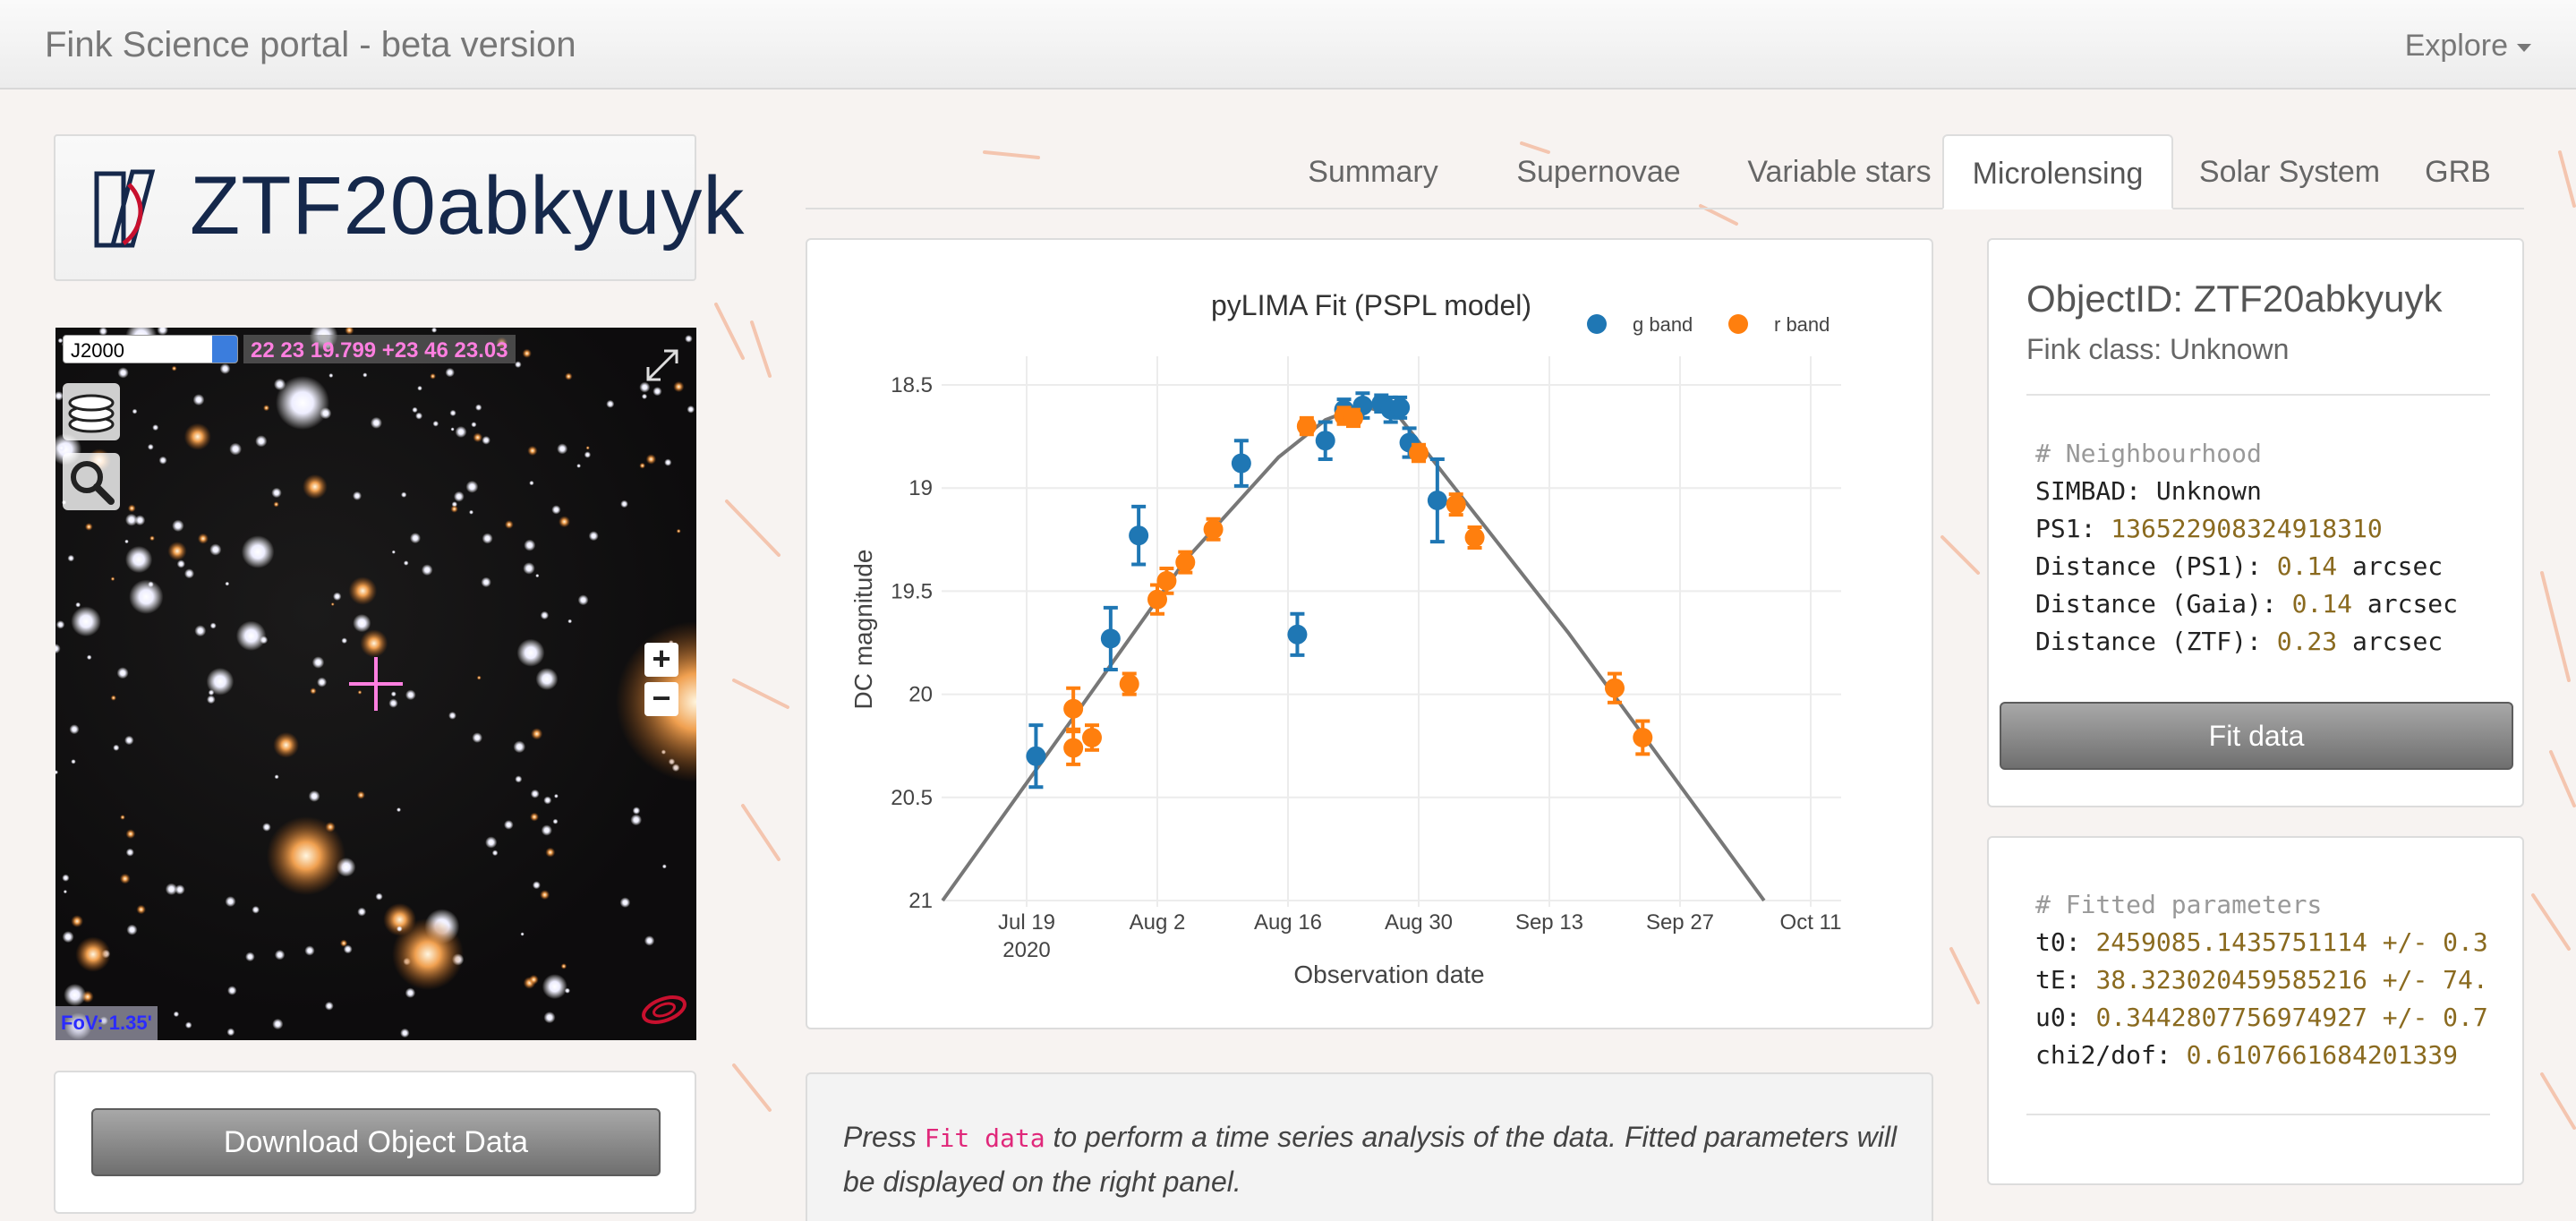 The height and width of the screenshot is (1221, 2576). Describe the element at coordinates (2405, 604) in the screenshot. I see `distance-gaia-unit: arcsec` at that location.